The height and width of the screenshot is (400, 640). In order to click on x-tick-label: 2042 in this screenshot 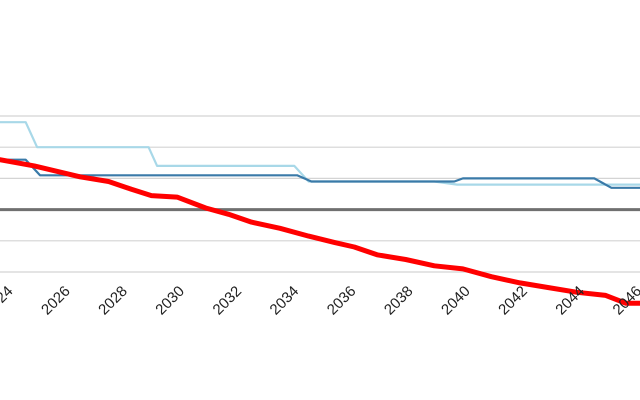, I will do `click(513, 301)`.